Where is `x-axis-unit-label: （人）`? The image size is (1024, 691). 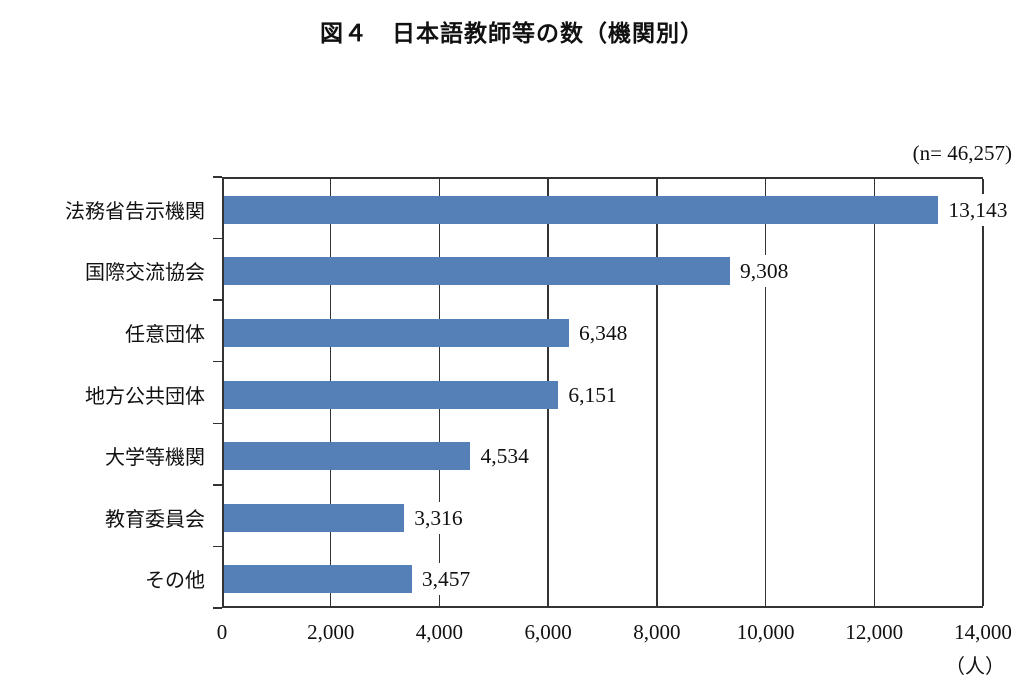 x-axis-unit-label: （人） is located at coordinates (975, 667).